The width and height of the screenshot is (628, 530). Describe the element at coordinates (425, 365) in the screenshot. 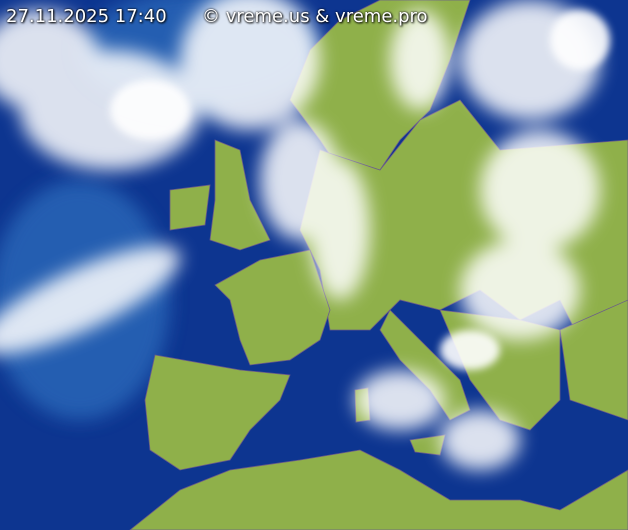

I see `italy` at that location.